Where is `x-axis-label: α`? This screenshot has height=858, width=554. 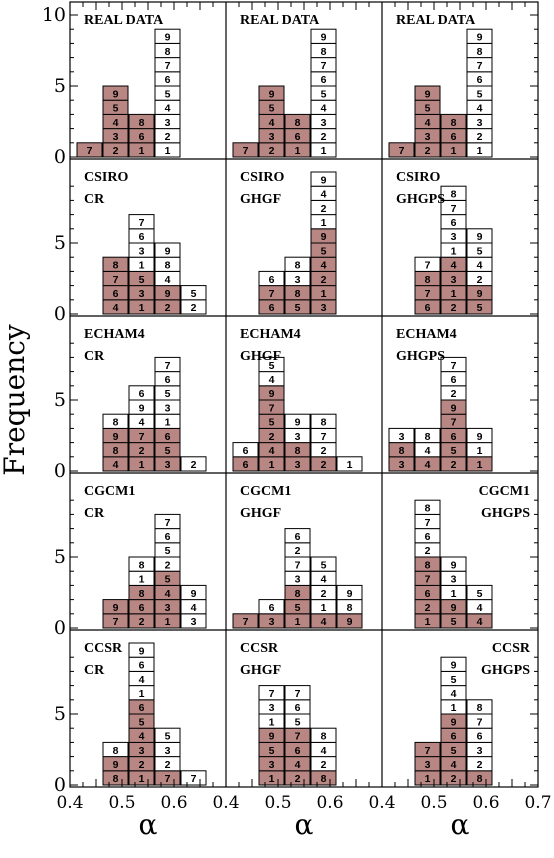
x-axis-label: α is located at coordinates (304, 824).